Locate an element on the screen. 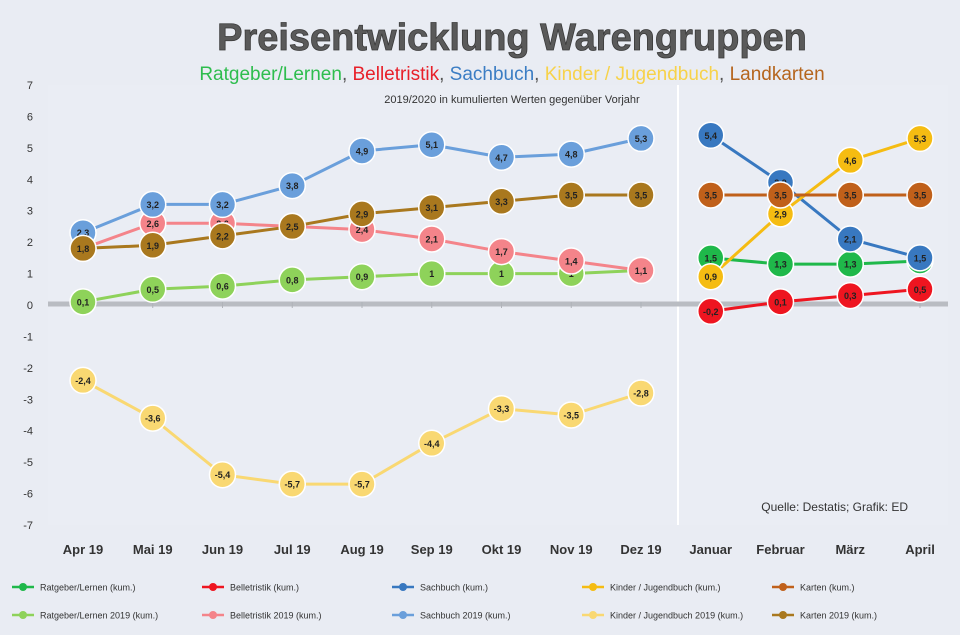 The image size is (960, 635). legend-item: Sachbuch 2019 (kum.) is located at coordinates (451, 616).